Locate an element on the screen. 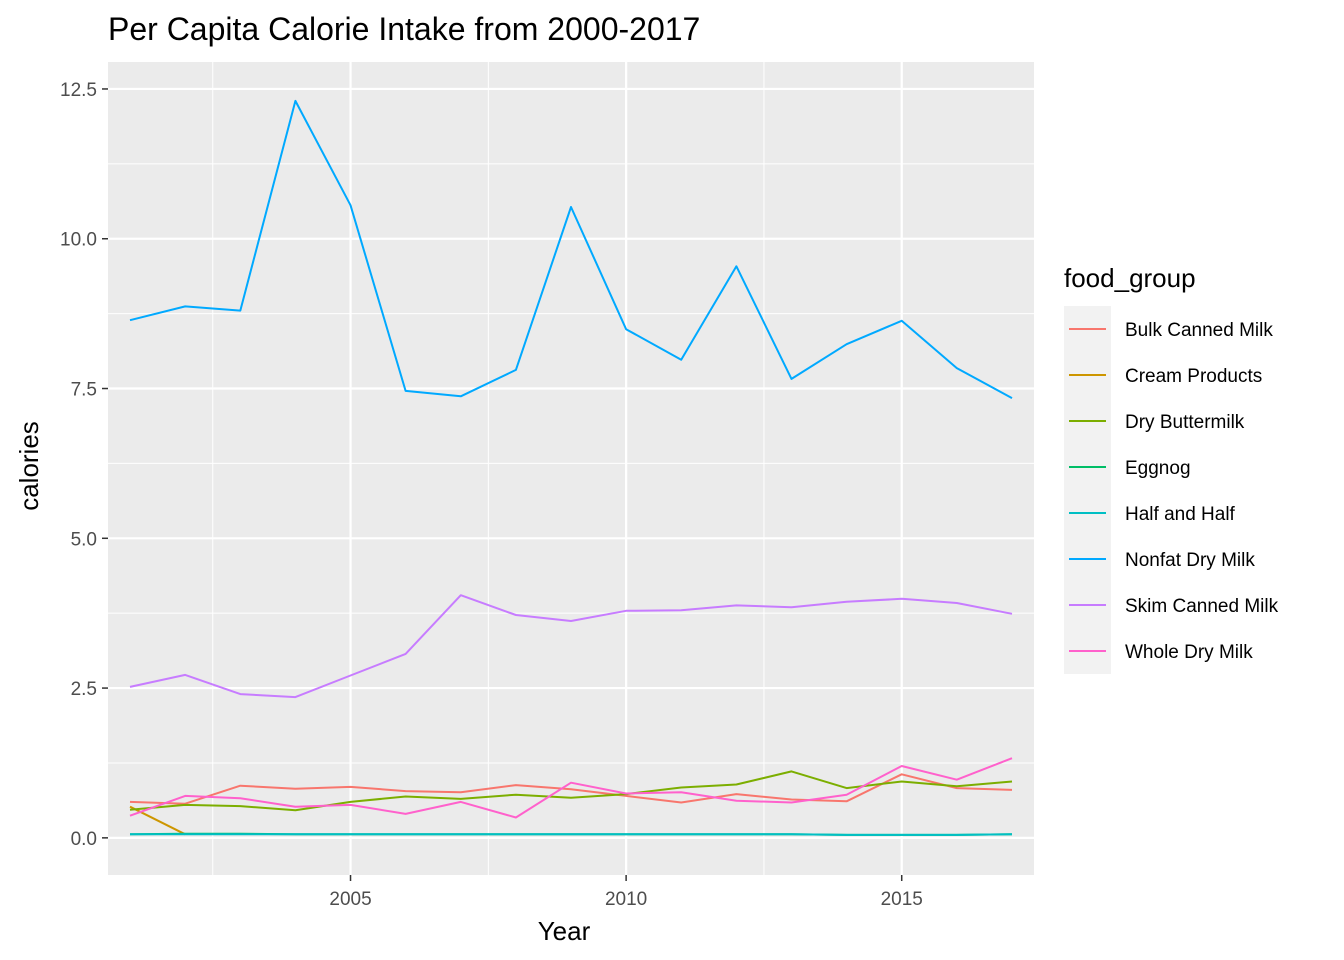 Image resolution: width=1344 pixels, height=960 pixels. legend-label: Whole Dry Milk is located at coordinates (1189, 652).